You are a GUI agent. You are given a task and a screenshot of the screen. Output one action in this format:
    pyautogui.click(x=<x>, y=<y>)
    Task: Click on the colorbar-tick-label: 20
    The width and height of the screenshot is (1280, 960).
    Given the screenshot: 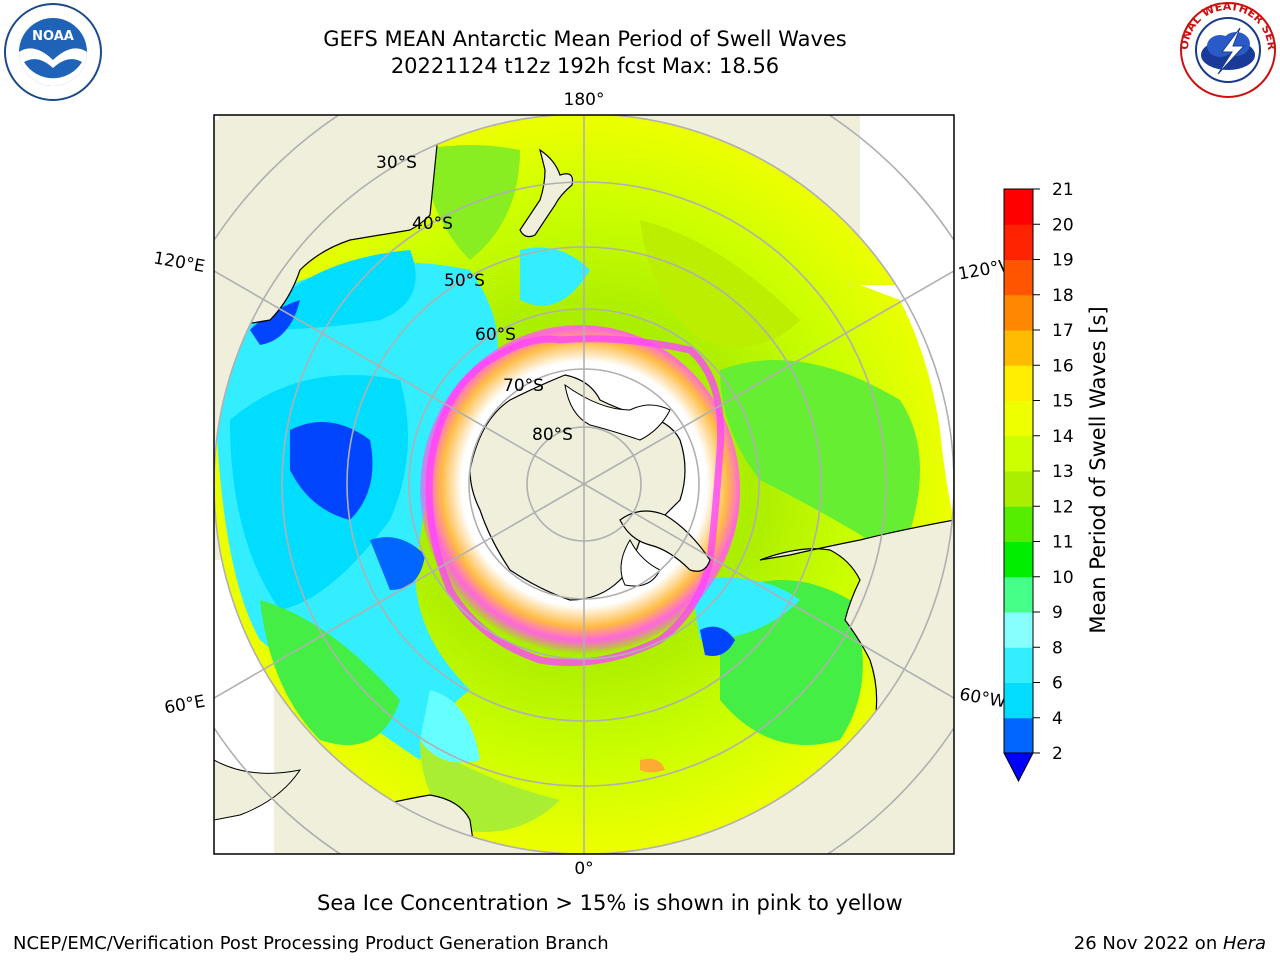 What is the action you would take?
    pyautogui.click(x=1063, y=225)
    